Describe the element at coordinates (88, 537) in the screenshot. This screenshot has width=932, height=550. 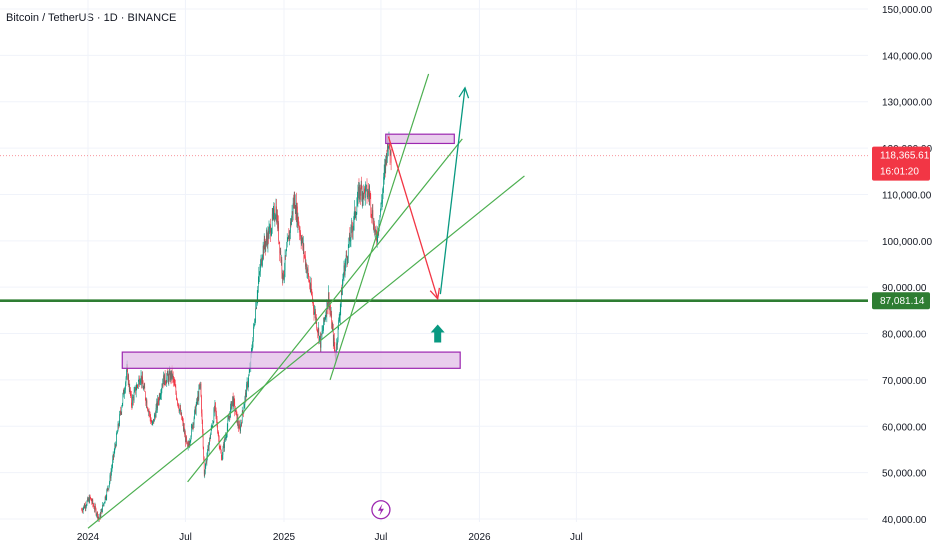
I see `x-tick-label: 2024` at that location.